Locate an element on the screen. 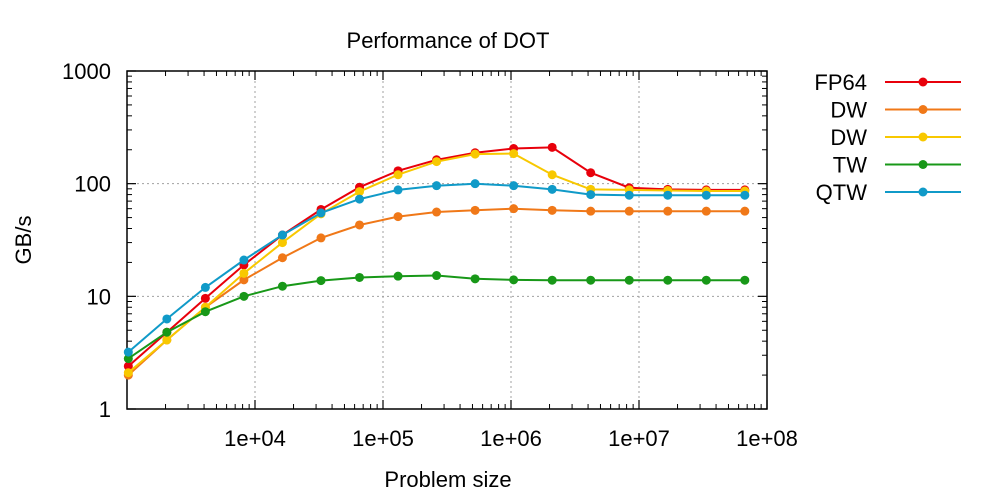  y-tick-label: 10 is located at coordinates (99, 296).